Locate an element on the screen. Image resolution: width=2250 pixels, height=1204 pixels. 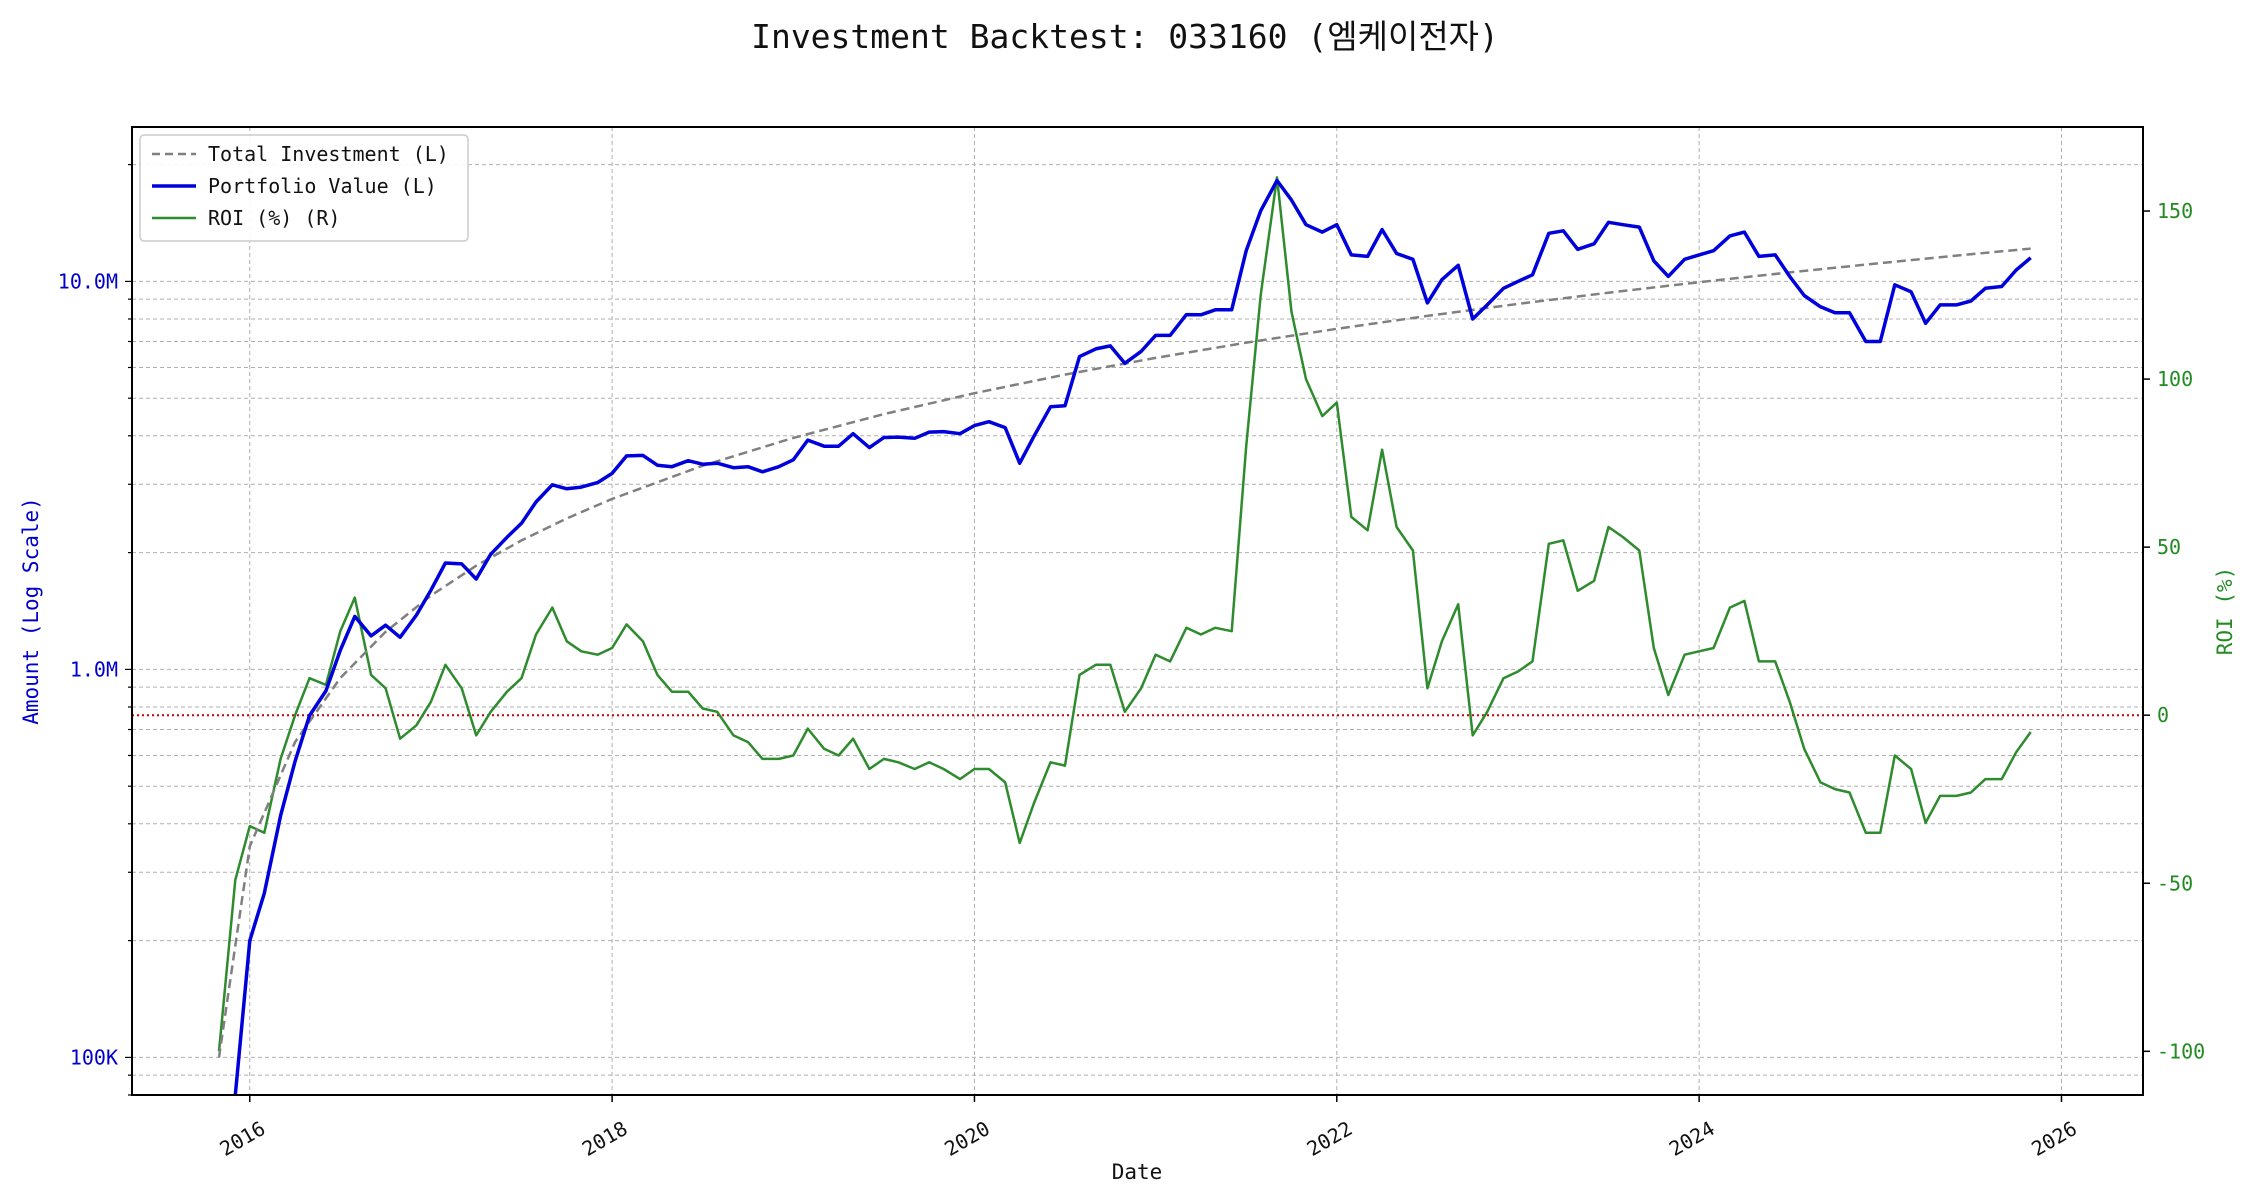
y-left-tick-label: 100K is located at coordinates (94, 1057).